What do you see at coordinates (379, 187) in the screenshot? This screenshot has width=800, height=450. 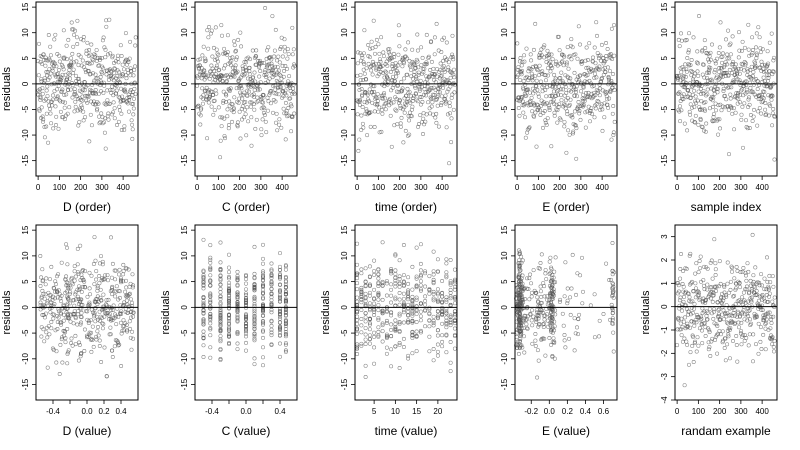 I see `x-tick-label: 100` at bounding box center [379, 187].